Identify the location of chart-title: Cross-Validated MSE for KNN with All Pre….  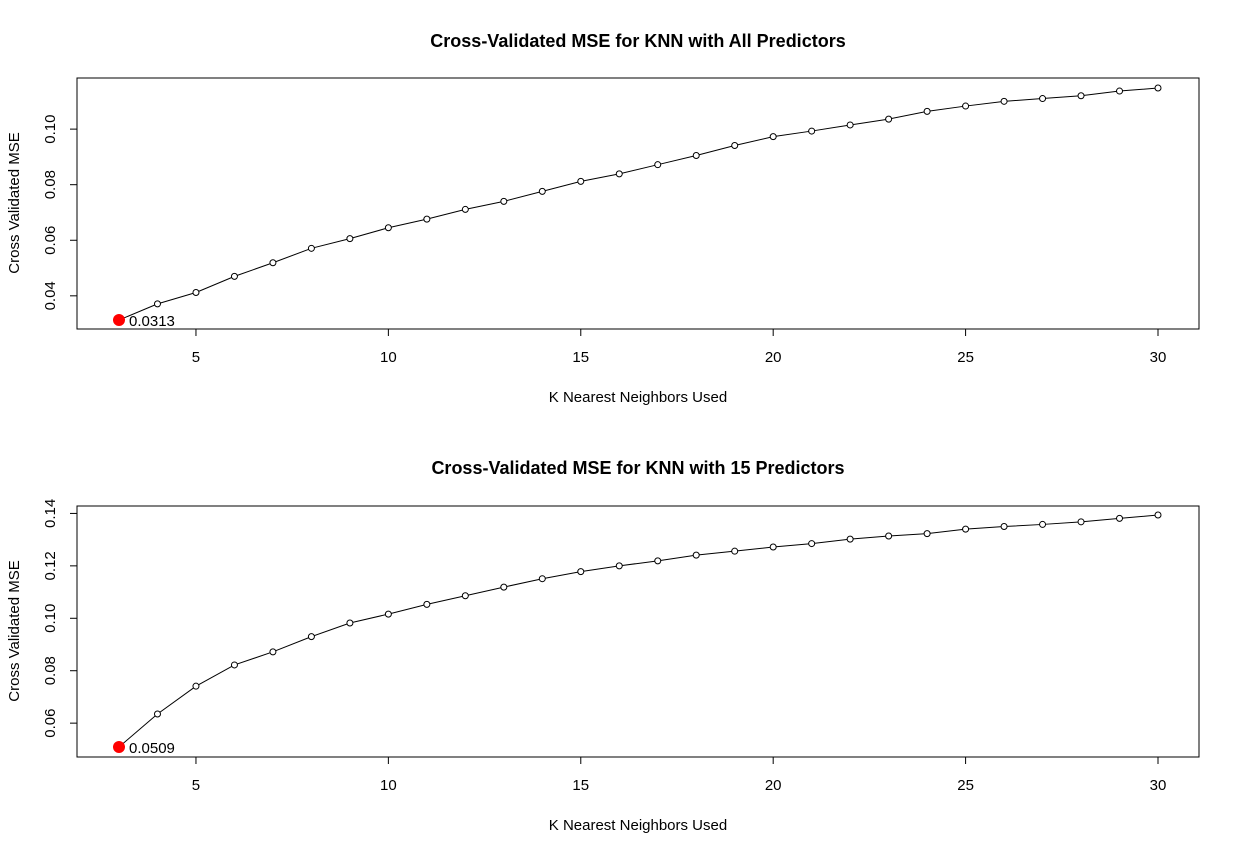
(637, 41).